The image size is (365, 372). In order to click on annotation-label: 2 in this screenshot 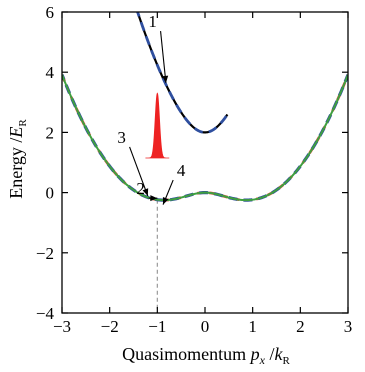, I will do `click(140, 188)`.